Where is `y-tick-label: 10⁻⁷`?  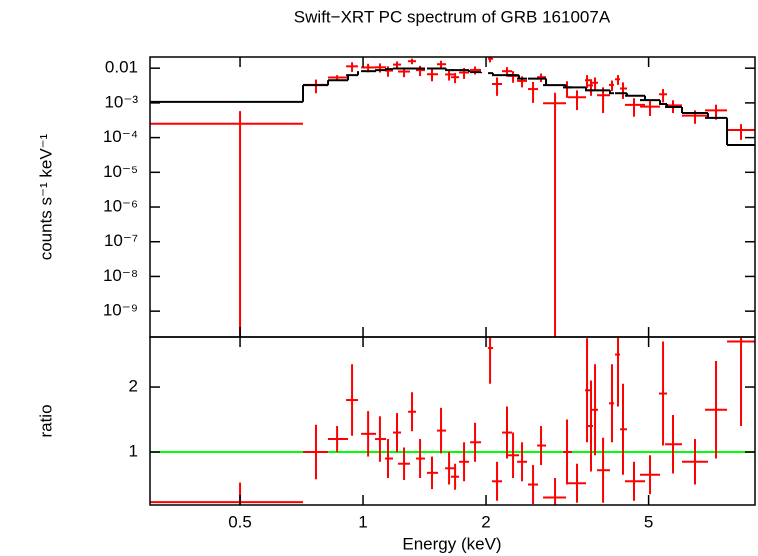
y-tick-label: 10⁻⁷ is located at coordinates (121, 240).